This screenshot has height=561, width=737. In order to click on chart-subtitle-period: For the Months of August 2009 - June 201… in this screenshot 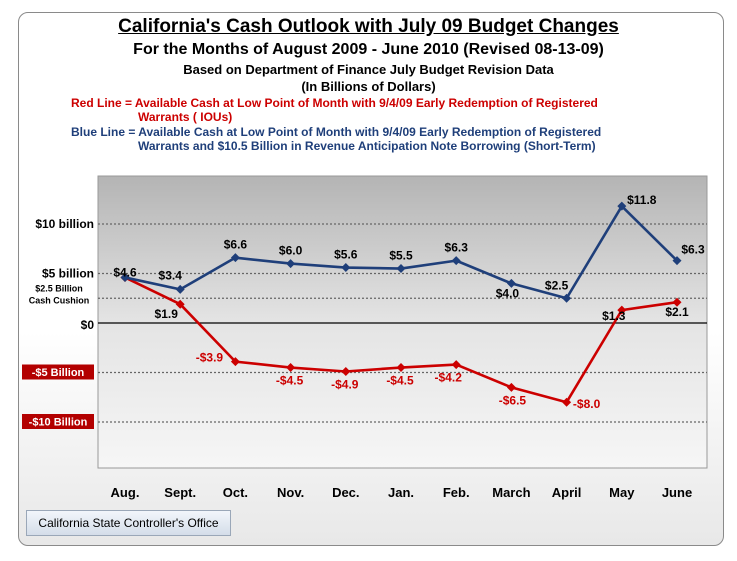, I will do `click(368, 49)`.